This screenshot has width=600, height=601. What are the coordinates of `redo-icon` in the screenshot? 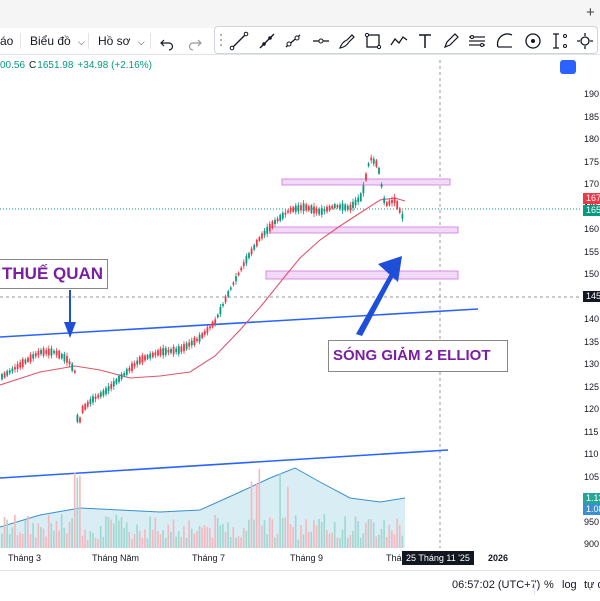 It's located at (195, 44).